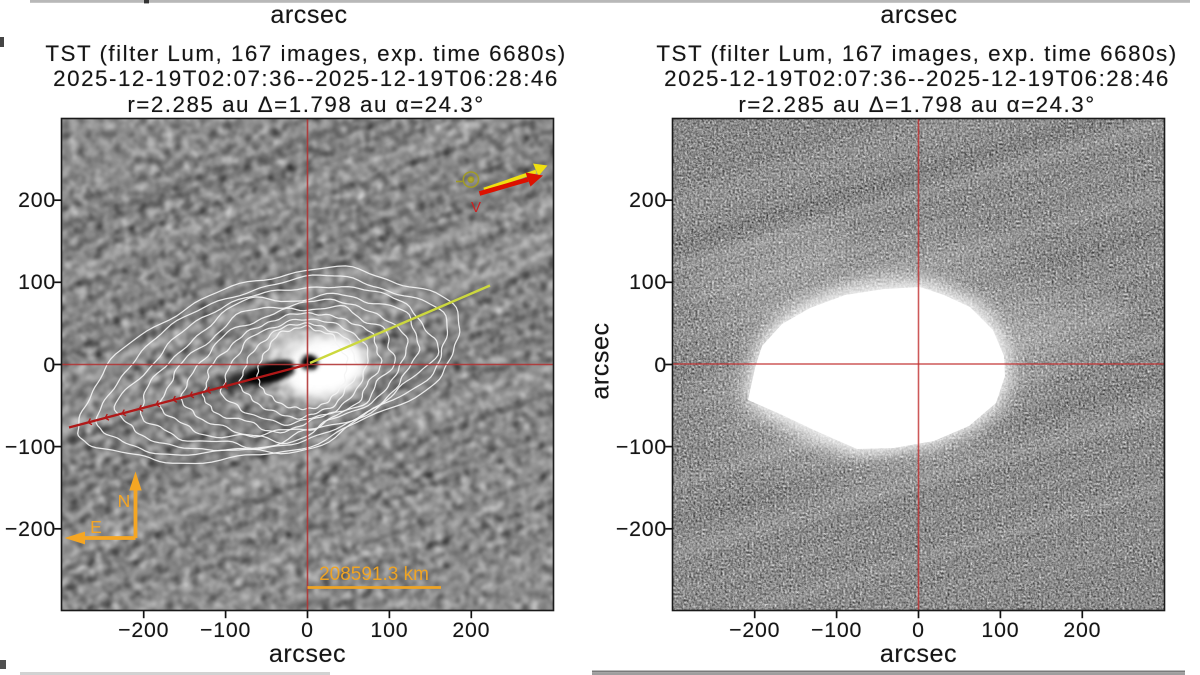 The image size is (1200, 675). Describe the element at coordinates (124, 501) in the screenshot. I see `svg-text: N` at that location.